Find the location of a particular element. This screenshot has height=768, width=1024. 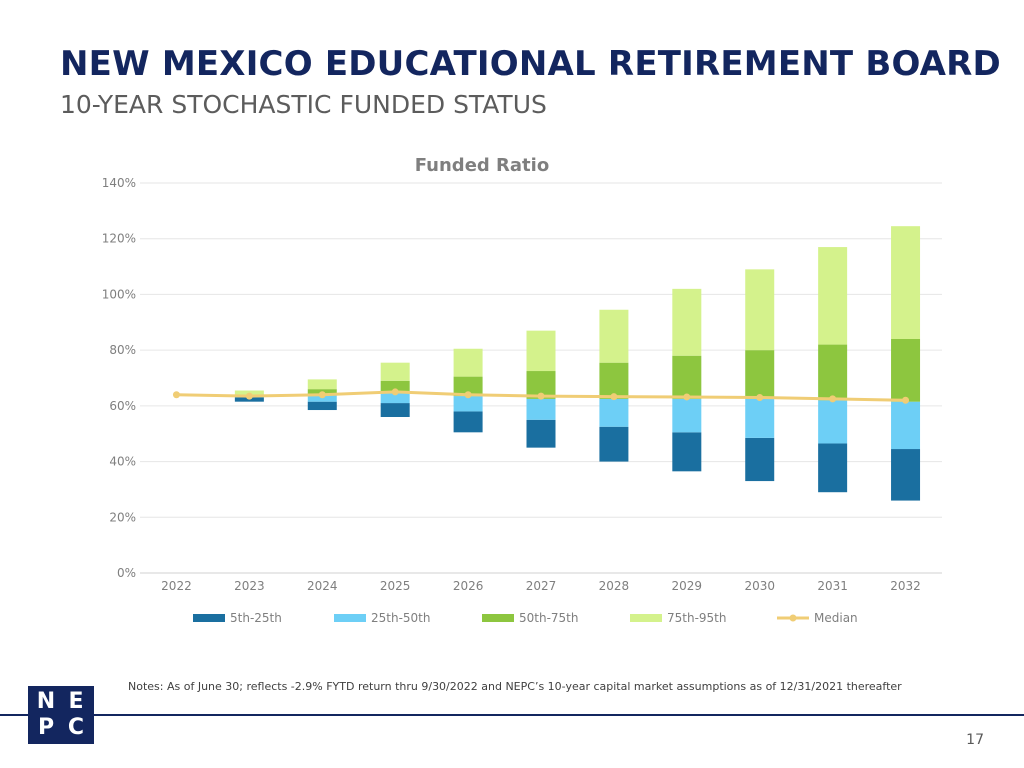

y-tick-label: 100% is located at coordinates (119, 294).